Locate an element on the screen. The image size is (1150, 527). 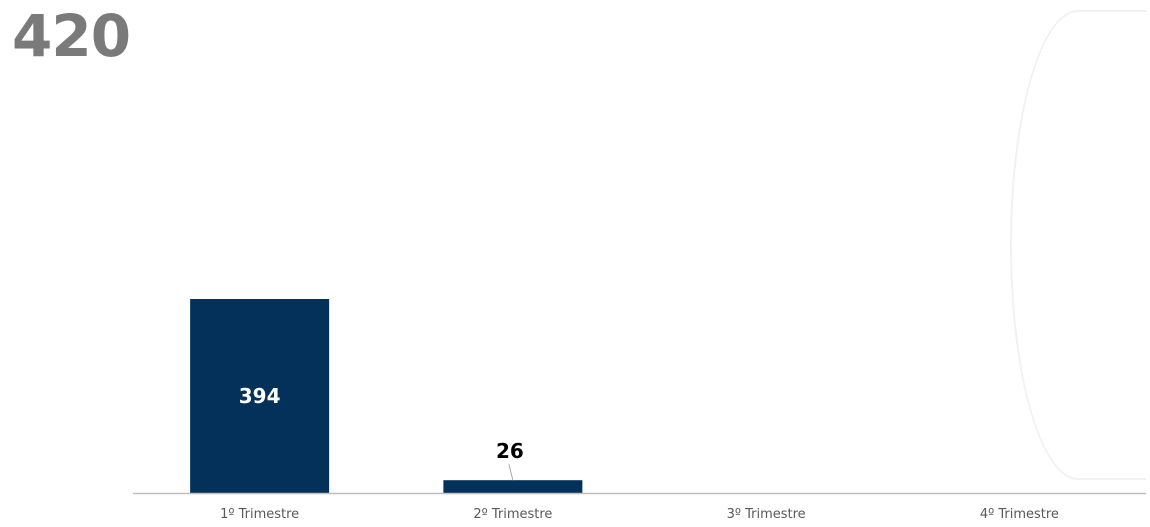
x-tick-label: 4º Trimestre is located at coordinates (1019, 514).